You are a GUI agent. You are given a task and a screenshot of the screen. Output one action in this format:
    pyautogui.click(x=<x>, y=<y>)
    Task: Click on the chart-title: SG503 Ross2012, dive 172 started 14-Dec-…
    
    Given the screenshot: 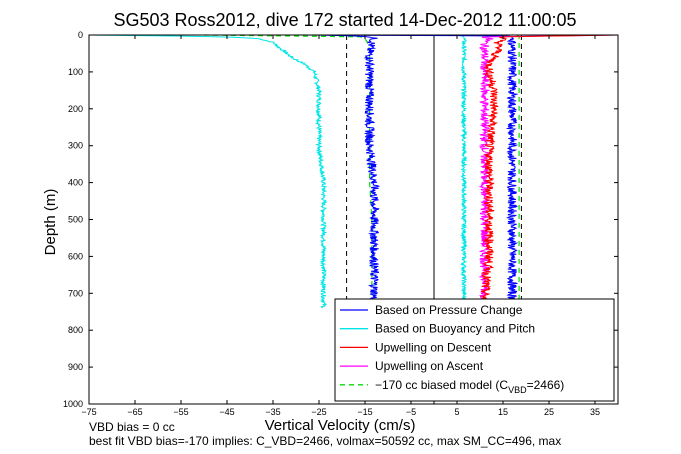 What is the action you would take?
    pyautogui.click(x=345, y=20)
    